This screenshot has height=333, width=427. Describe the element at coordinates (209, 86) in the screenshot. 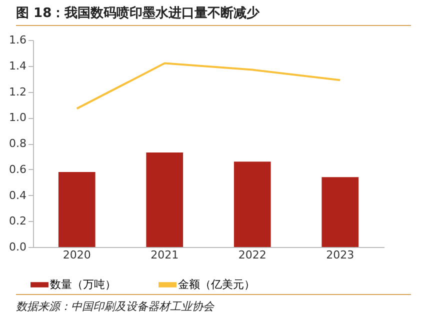

I see `line-series` at that location.